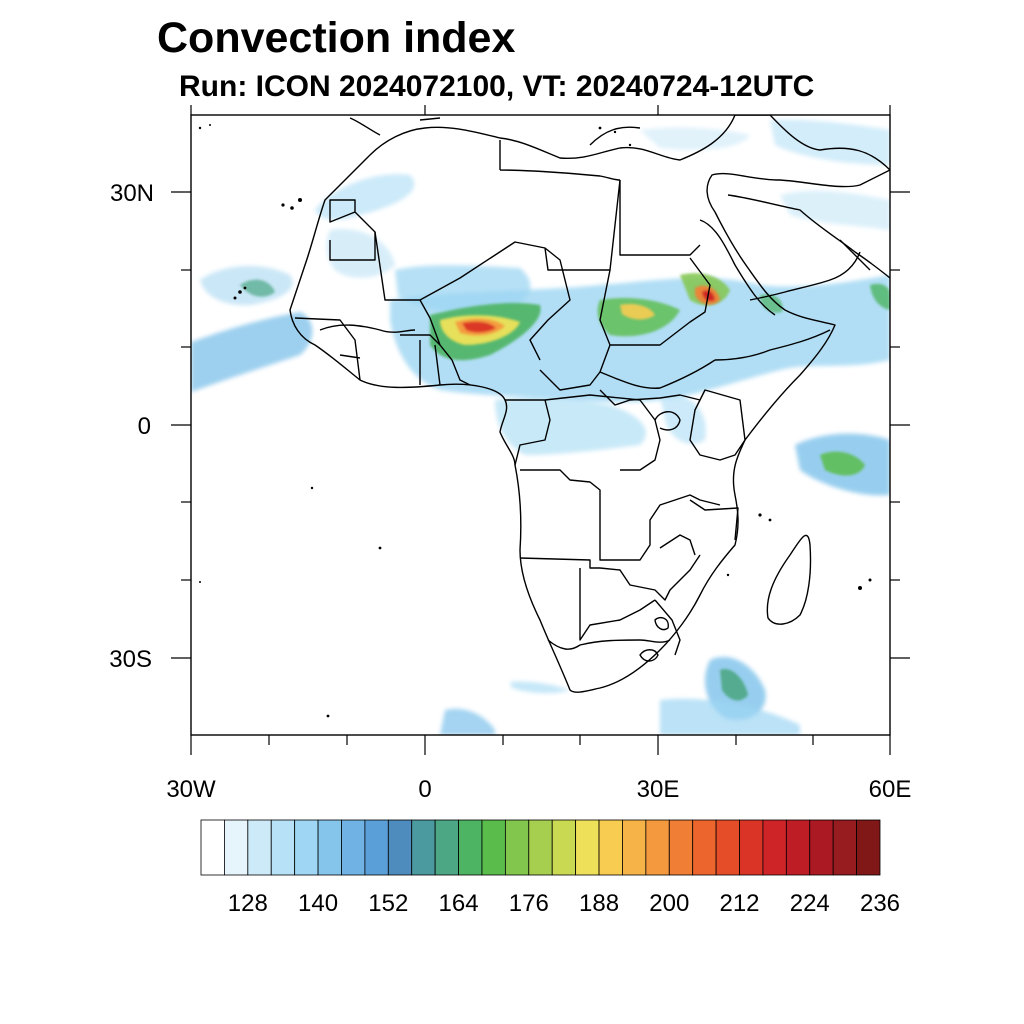 Image resolution: width=1024 pixels, height=1024 pixels. I want to click on latitude-labels: 30N 0 30S, so click(131, 426).